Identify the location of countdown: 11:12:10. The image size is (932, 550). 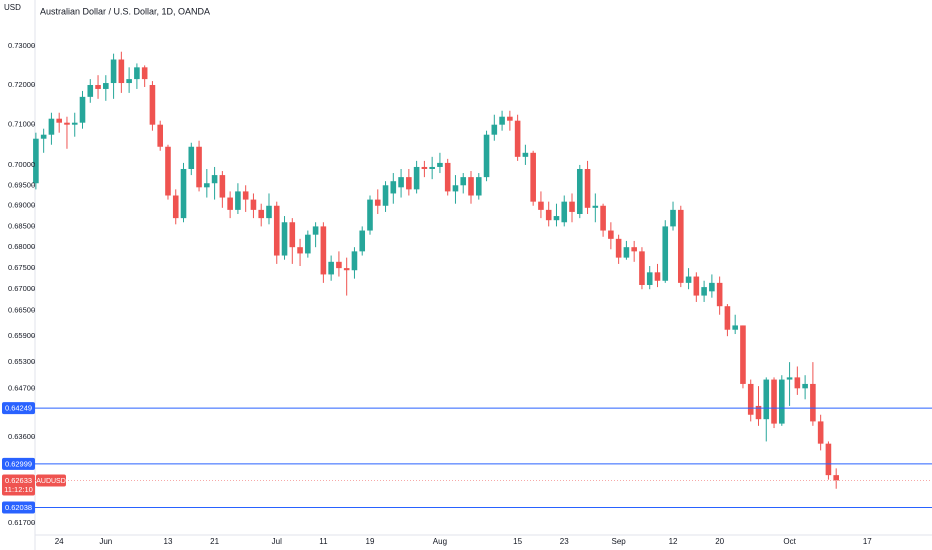
(18, 489).